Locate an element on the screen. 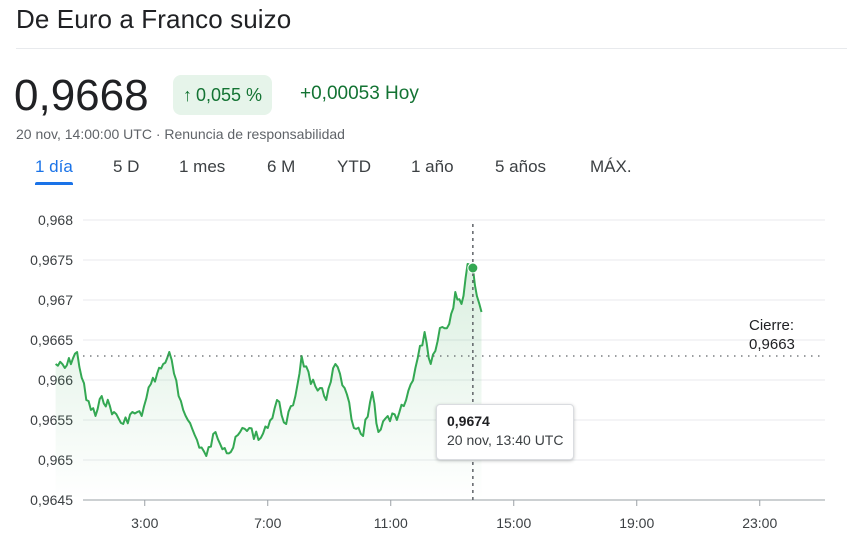 The image size is (847, 551). tab-max: MÁX. is located at coordinates (611, 166).